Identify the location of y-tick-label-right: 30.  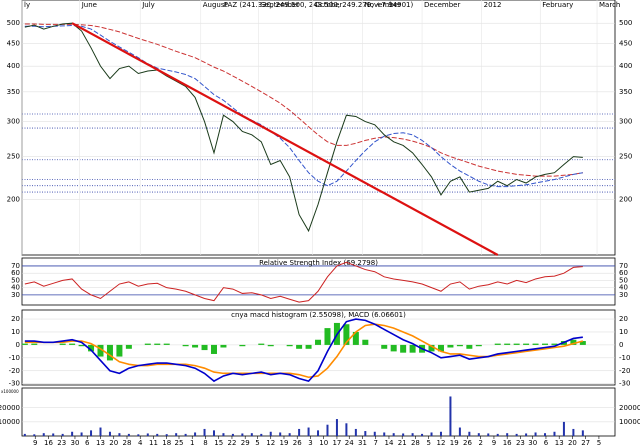
(623, 295).